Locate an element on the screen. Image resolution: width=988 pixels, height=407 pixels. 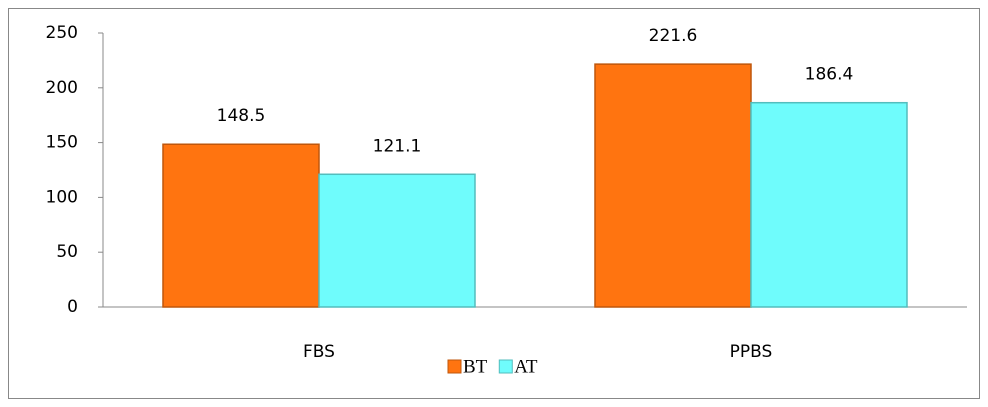
y-tick-label: 0 is located at coordinates (72, 307).